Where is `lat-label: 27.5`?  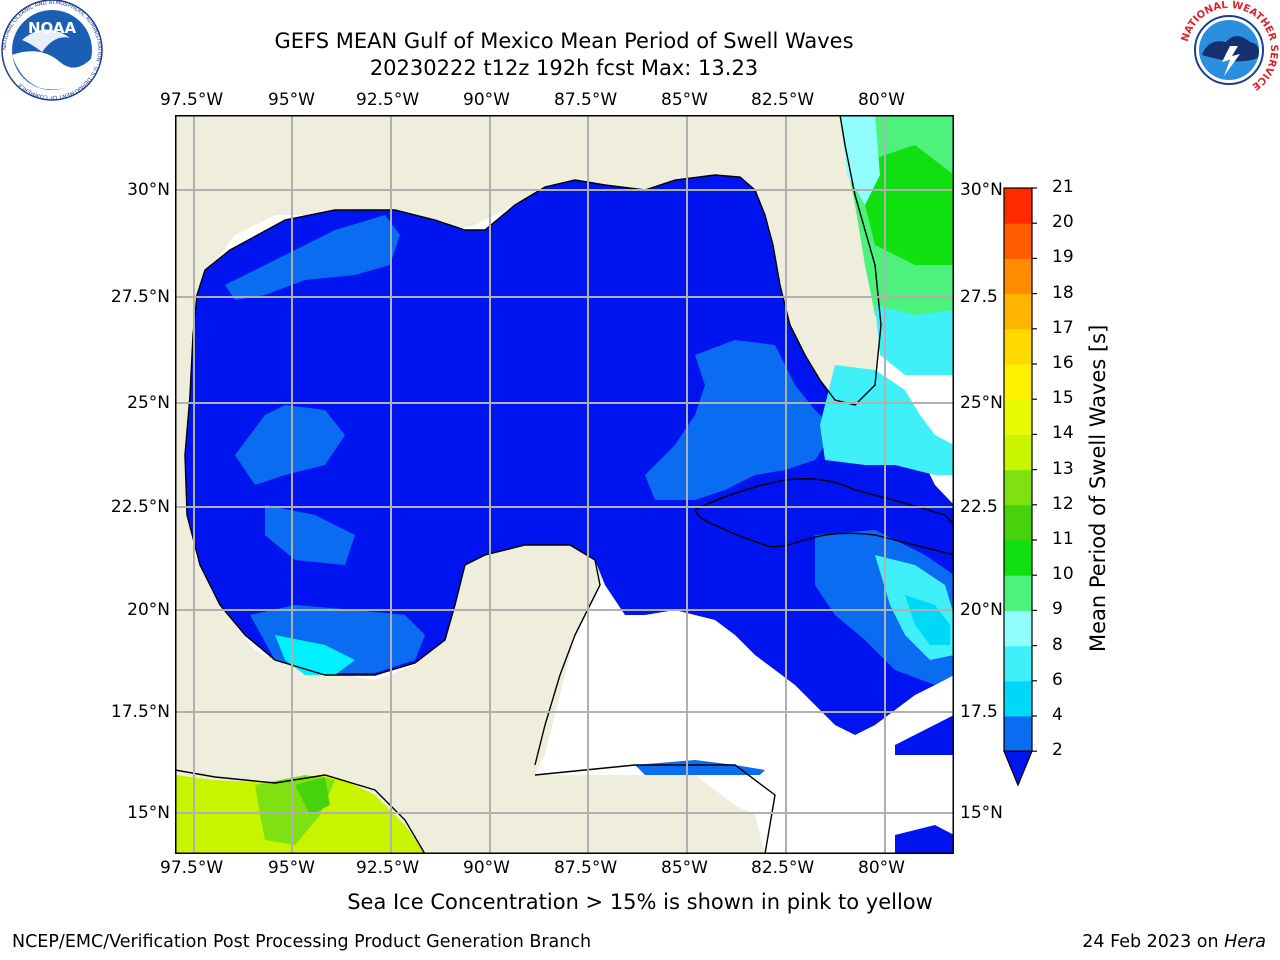
lat-label: 27.5 is located at coordinates (979, 297).